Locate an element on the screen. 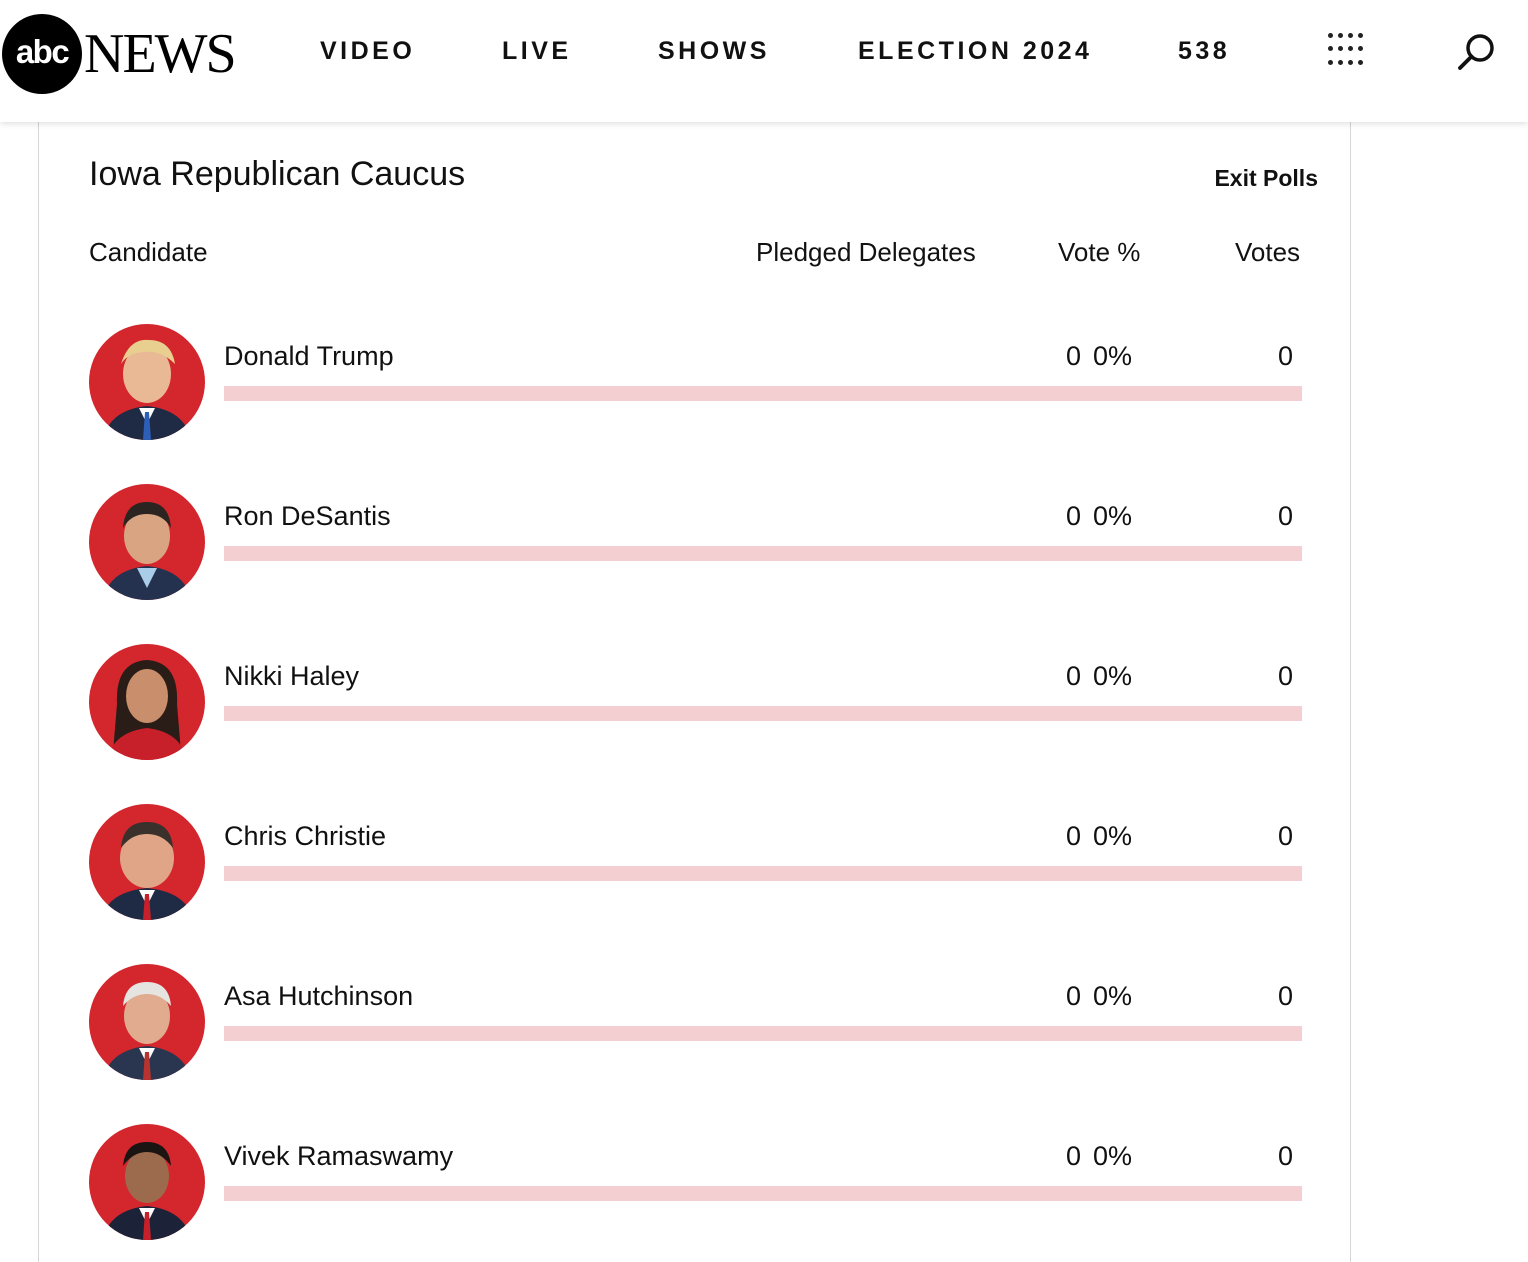  abc-logo-circle: abc is located at coordinates (42, 54).